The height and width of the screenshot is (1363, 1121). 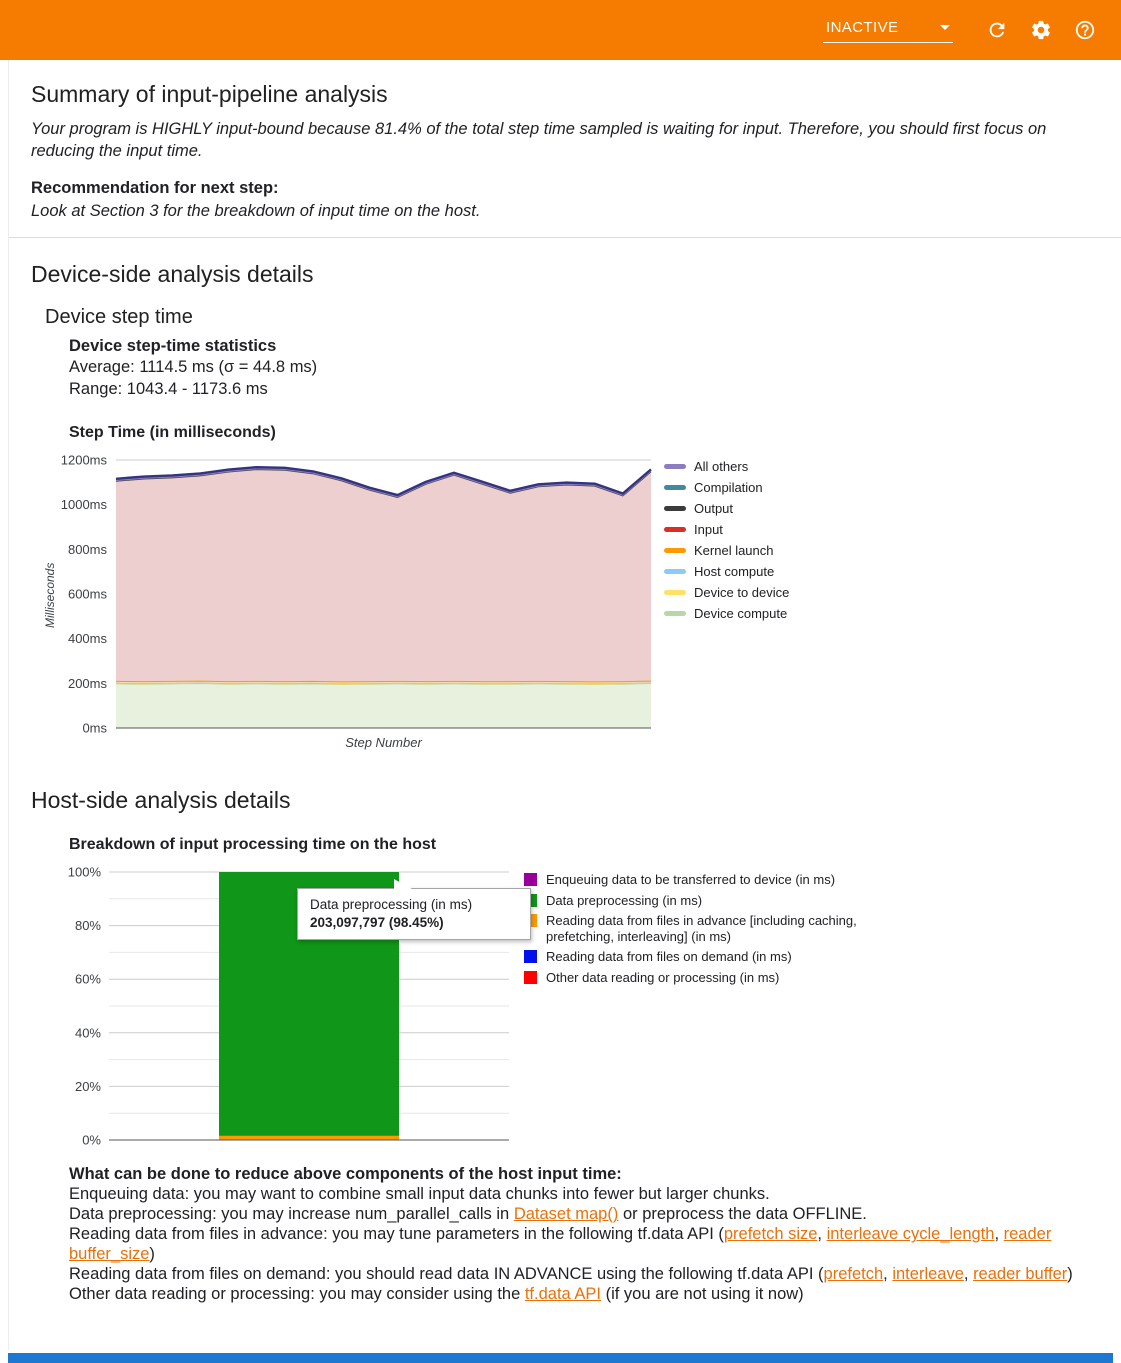 What do you see at coordinates (566, 1214) in the screenshot?
I see `doc-link: Dataset map()` at bounding box center [566, 1214].